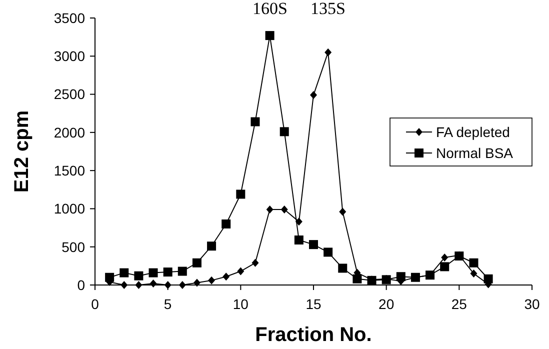  Describe the element at coordinates (473, 132) in the screenshot. I see `legend-label: FA depleted` at that location.